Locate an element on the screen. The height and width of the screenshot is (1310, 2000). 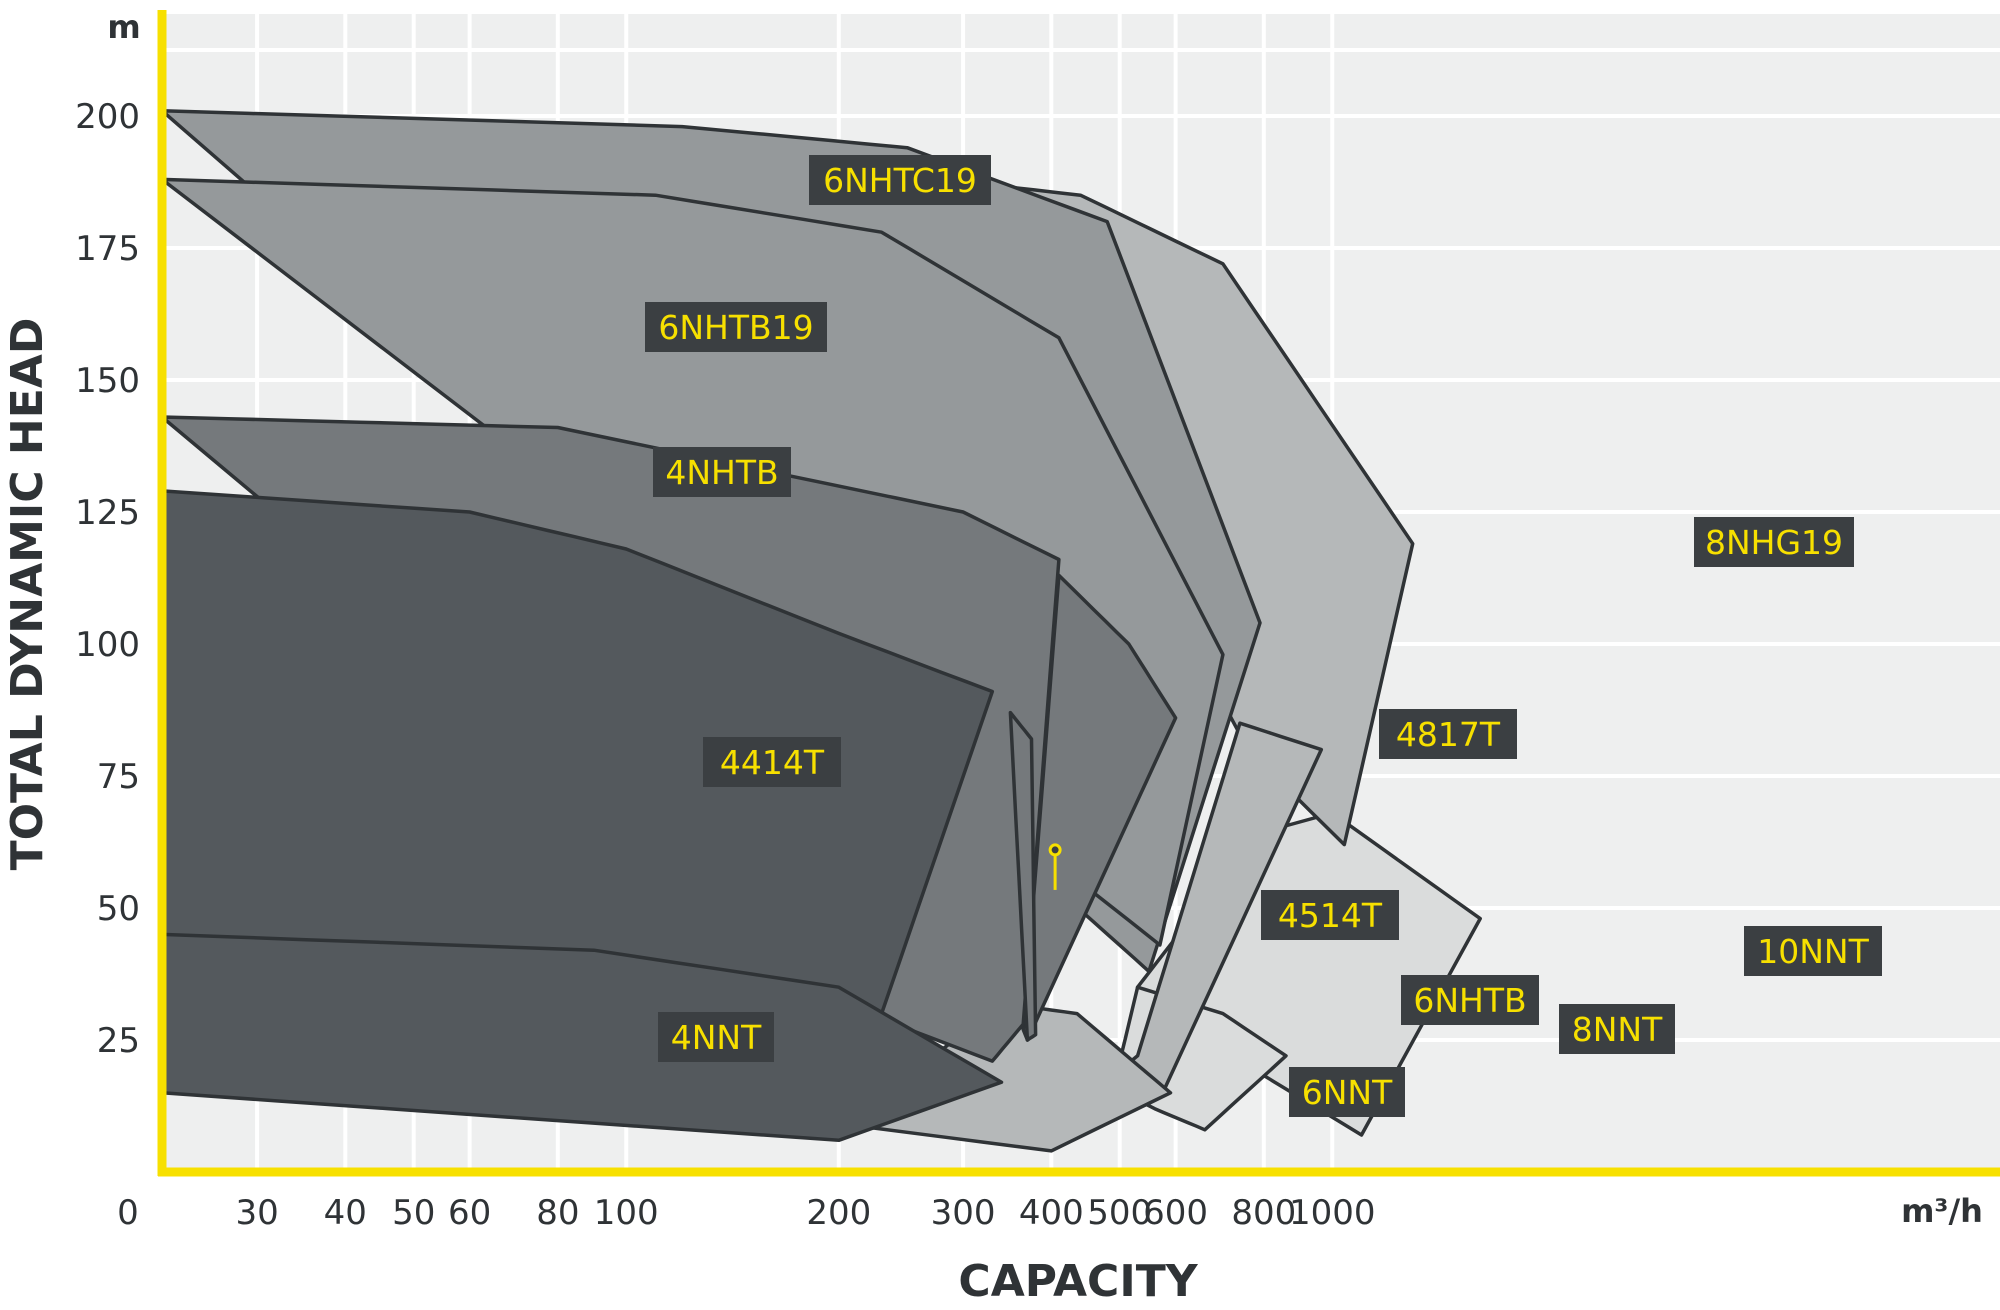
label-box-4NHTB is located at coordinates (722, 472).